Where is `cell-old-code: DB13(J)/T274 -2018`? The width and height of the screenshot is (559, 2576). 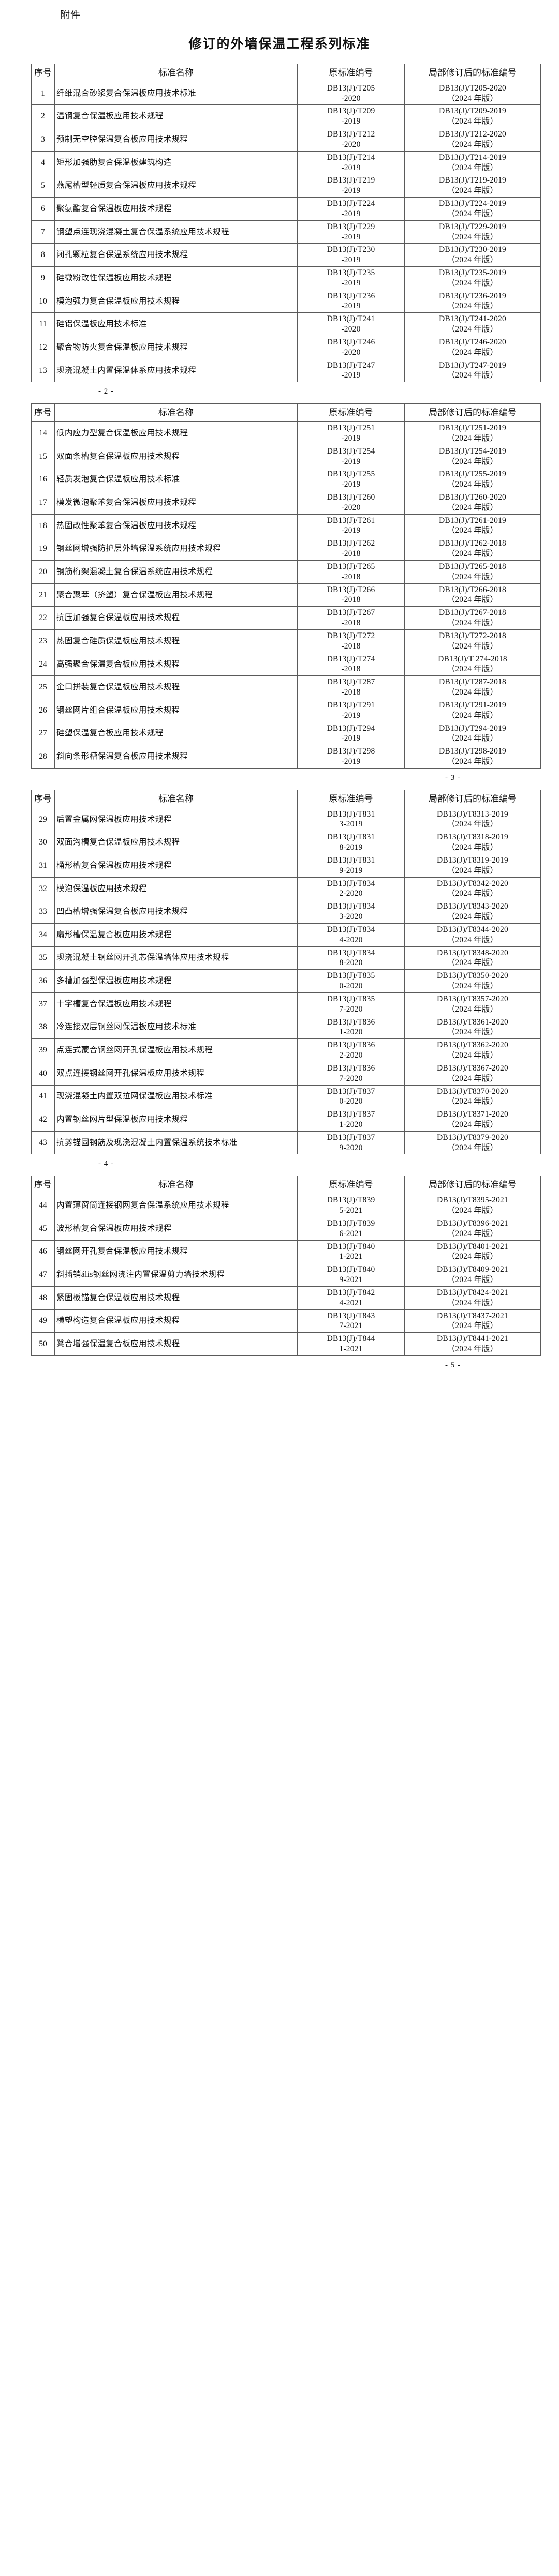
cell-old-code: DB13(J)/T274 -2018 is located at coordinates (351, 664).